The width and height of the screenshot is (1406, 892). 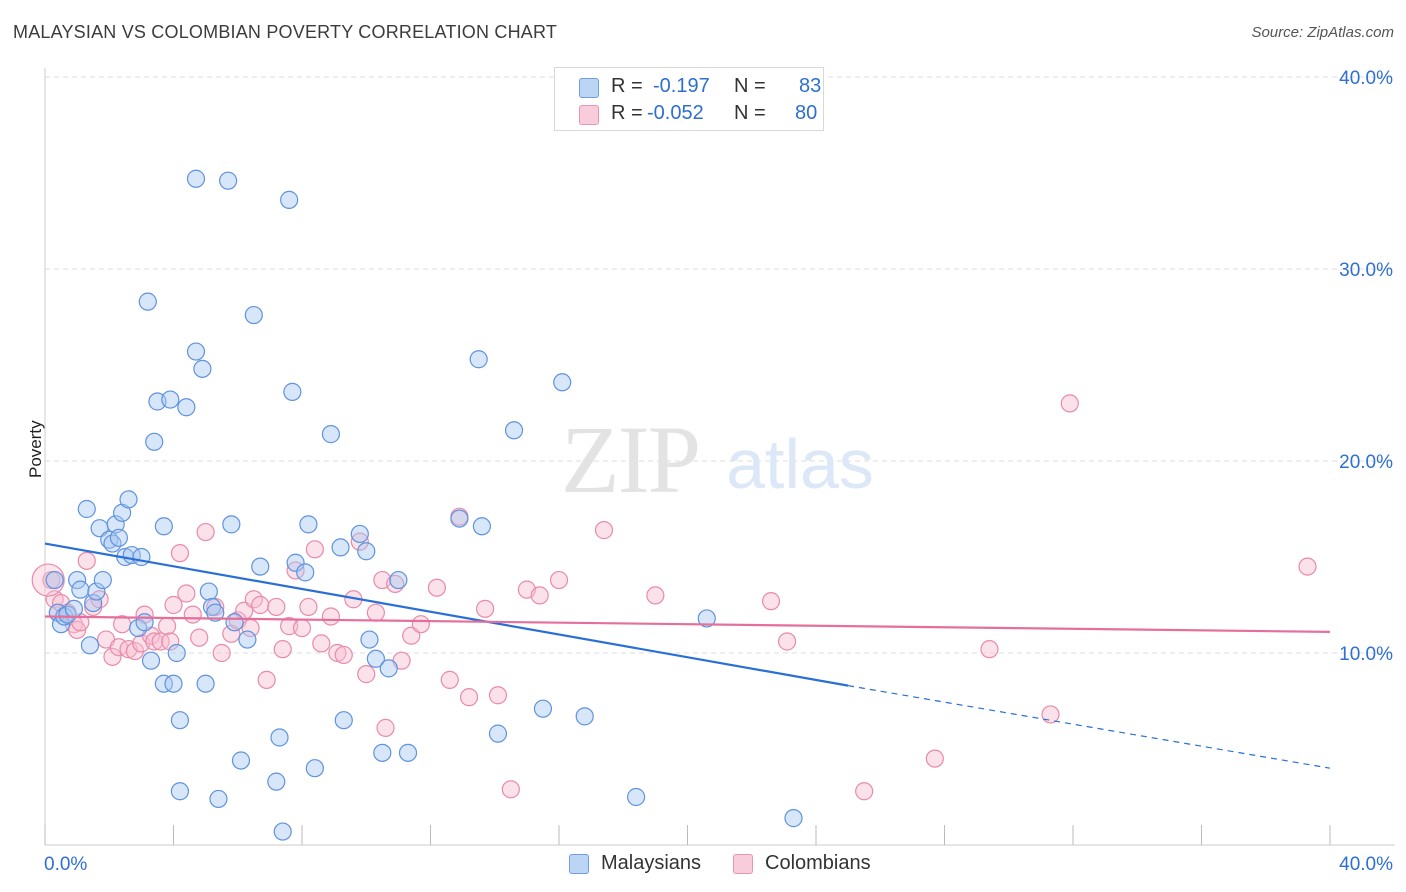 I want to click on watermark-zip: ZIP, so click(x=630, y=459).